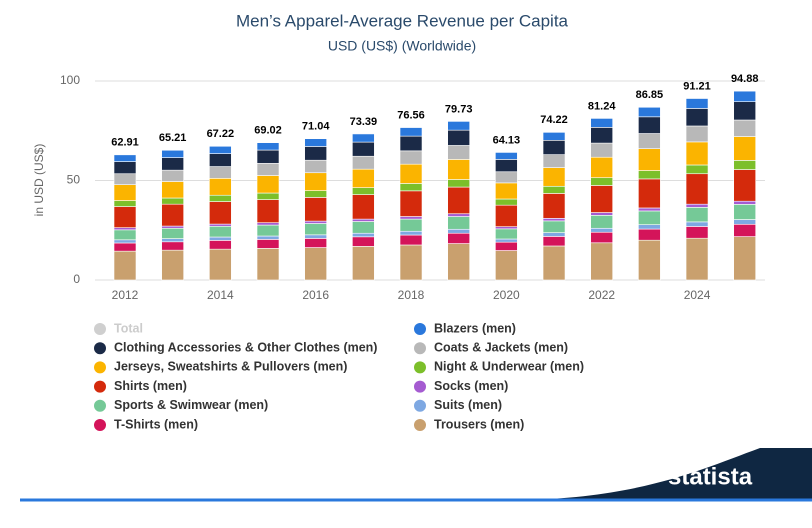 This screenshot has height=528, width=812. Describe the element at coordinates (70, 80) in the screenshot. I see `y-tick-label: 100` at that location.